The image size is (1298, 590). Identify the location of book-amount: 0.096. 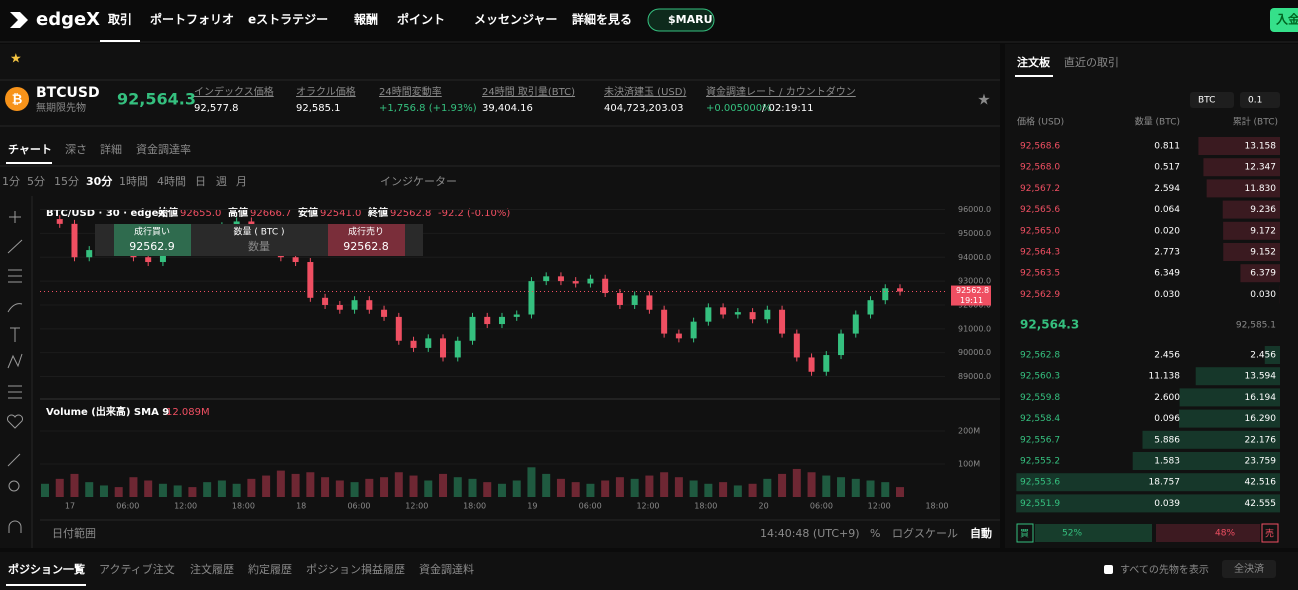
(1167, 419).